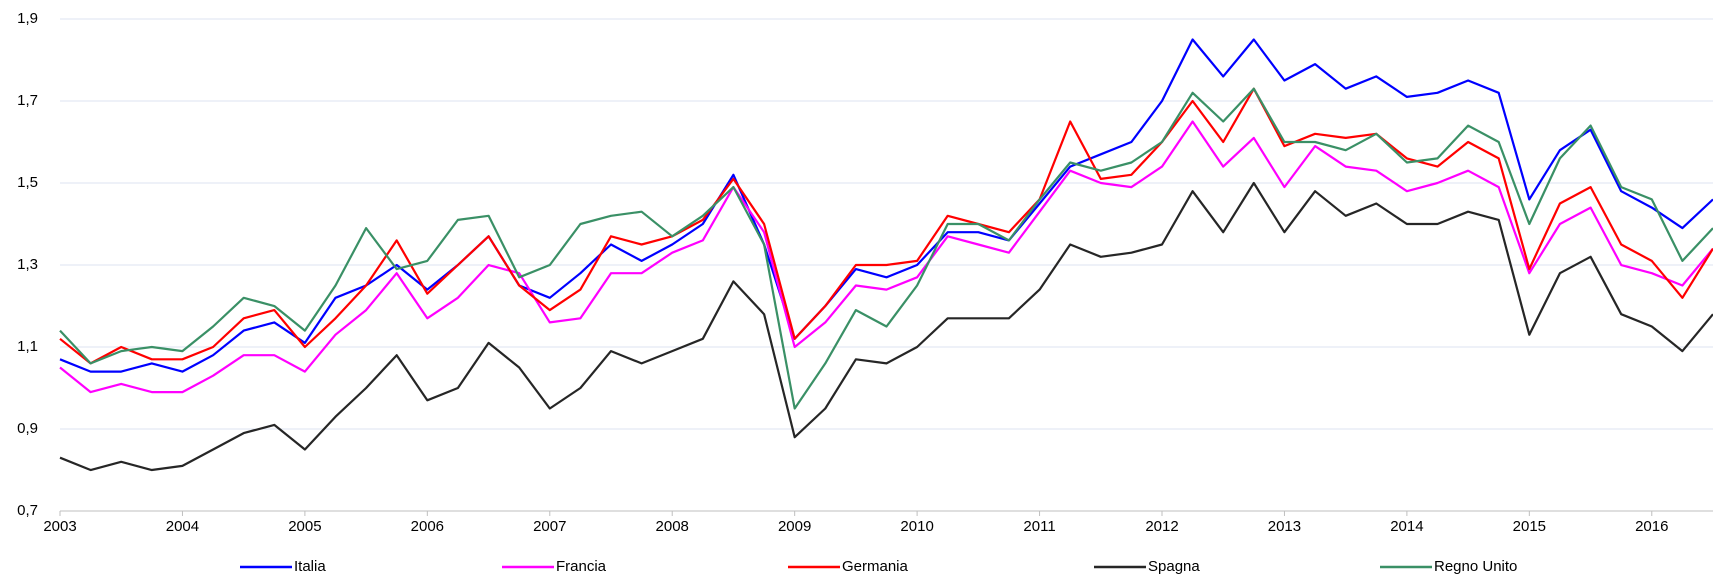 The image size is (1713, 579). I want to click on x-tick-label: 2014, so click(1406, 526).